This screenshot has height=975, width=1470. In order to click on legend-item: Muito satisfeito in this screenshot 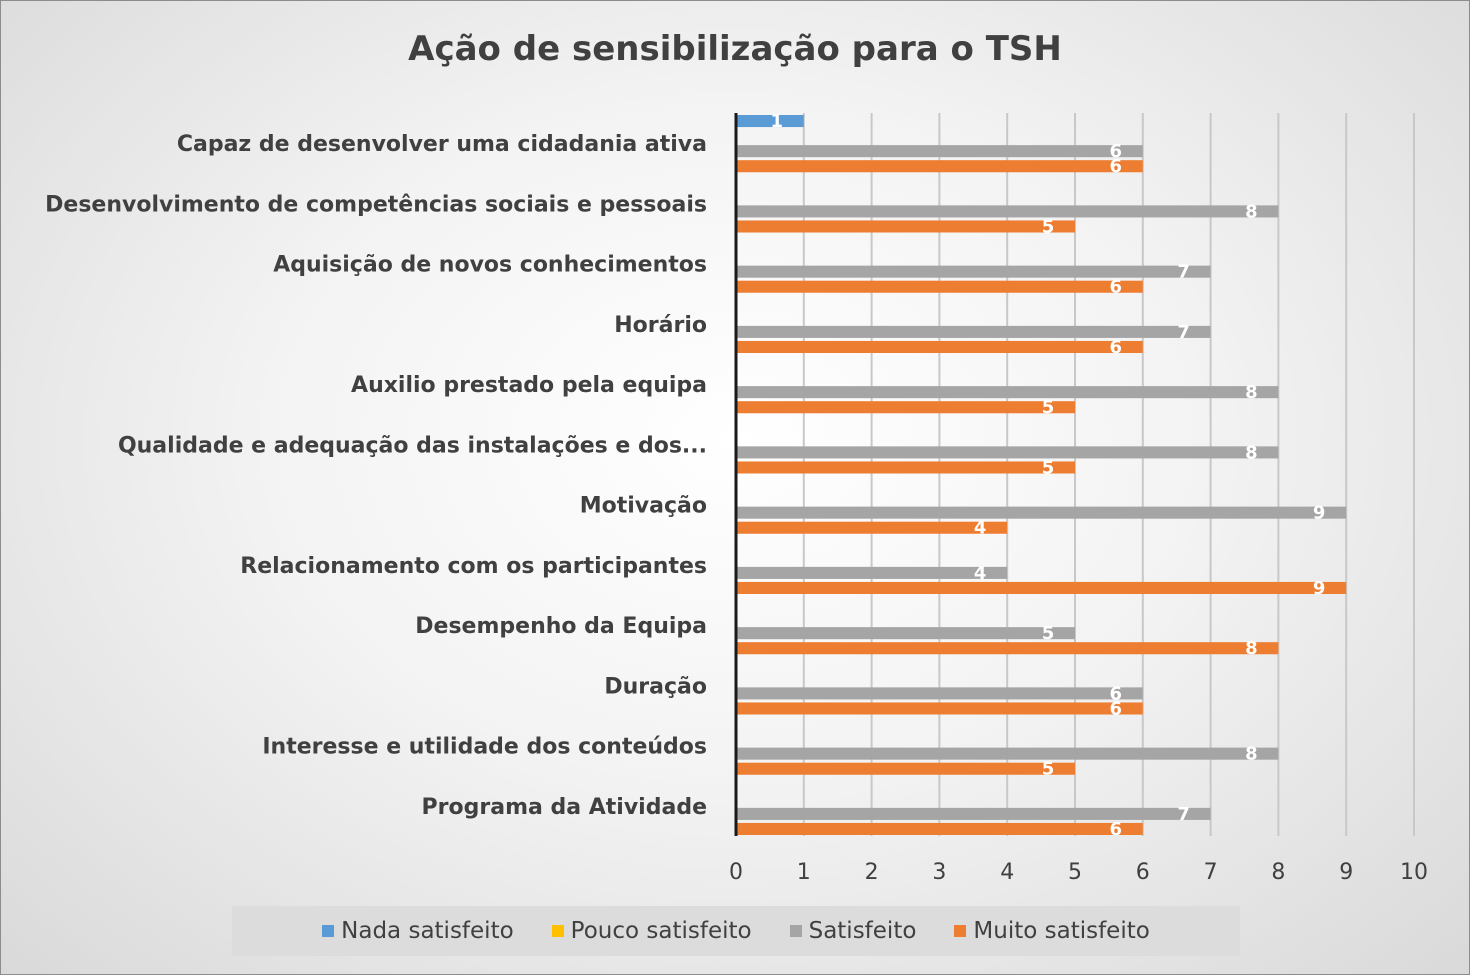, I will do `click(1052, 931)`.